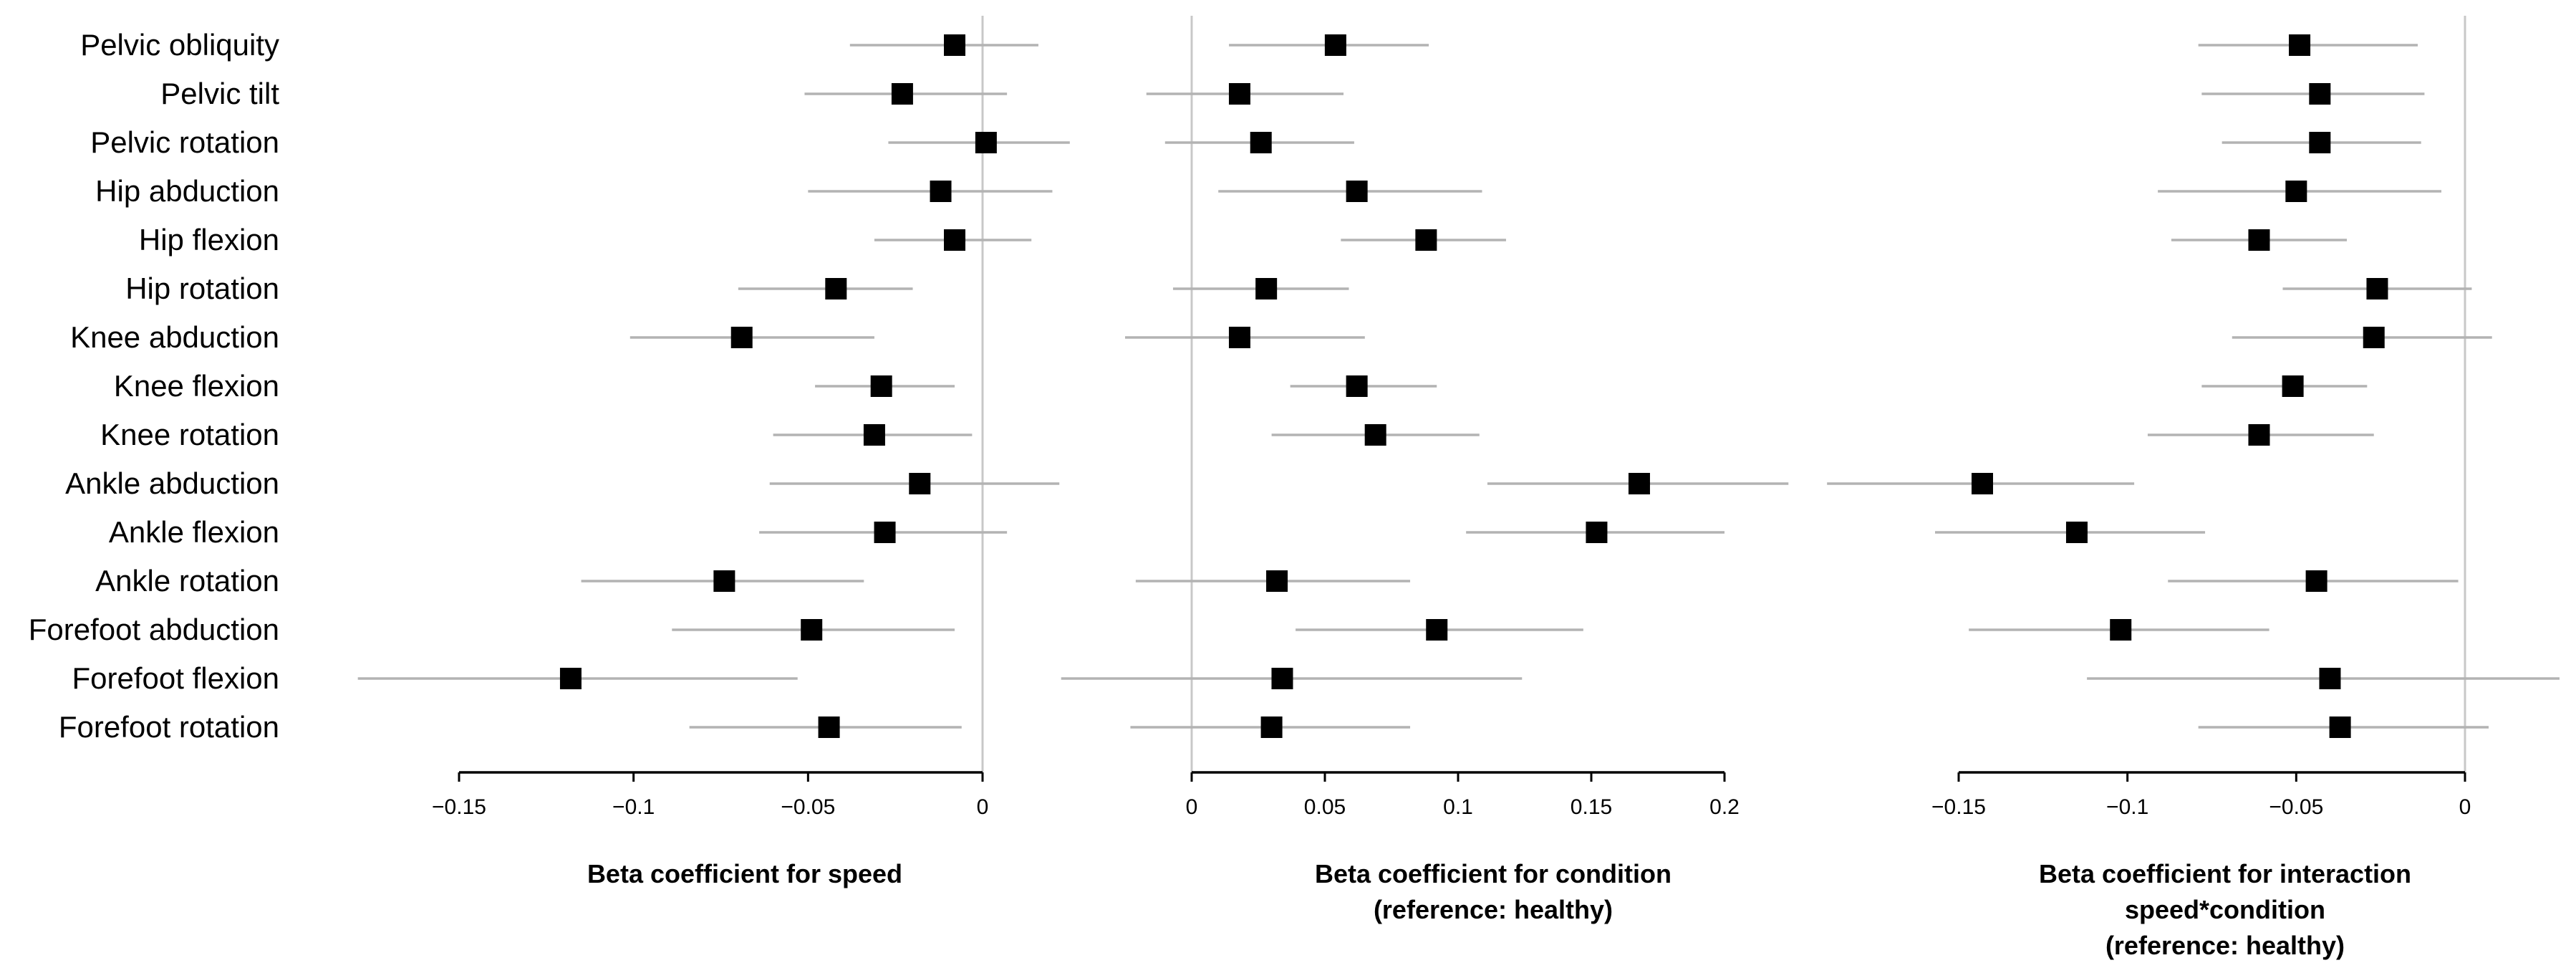  Describe the element at coordinates (189, 434) in the screenshot. I see `row-label: Knee rotation` at that location.